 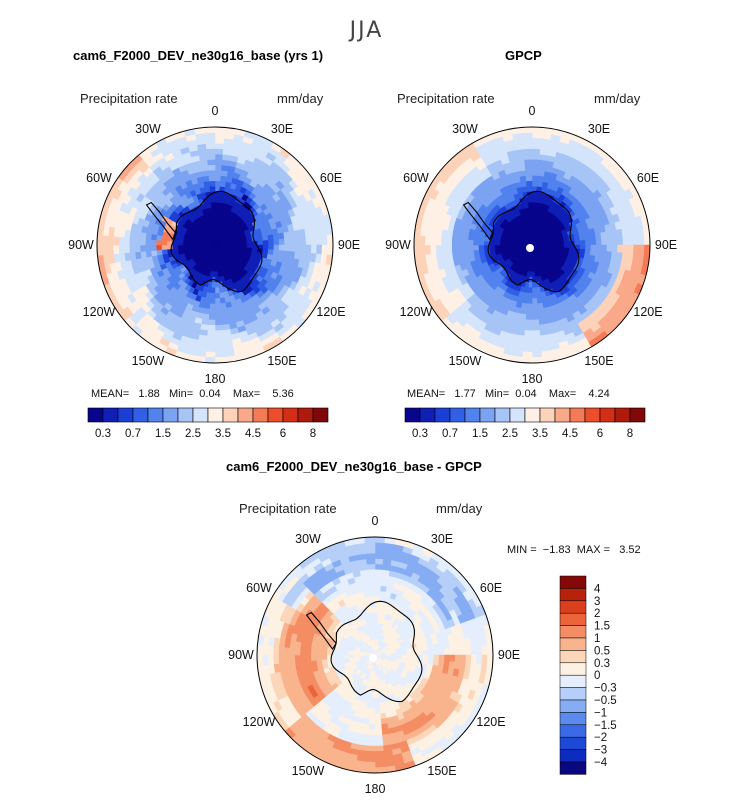 What do you see at coordinates (281, 361) in the screenshot?
I see `lon-label: 150E` at bounding box center [281, 361].